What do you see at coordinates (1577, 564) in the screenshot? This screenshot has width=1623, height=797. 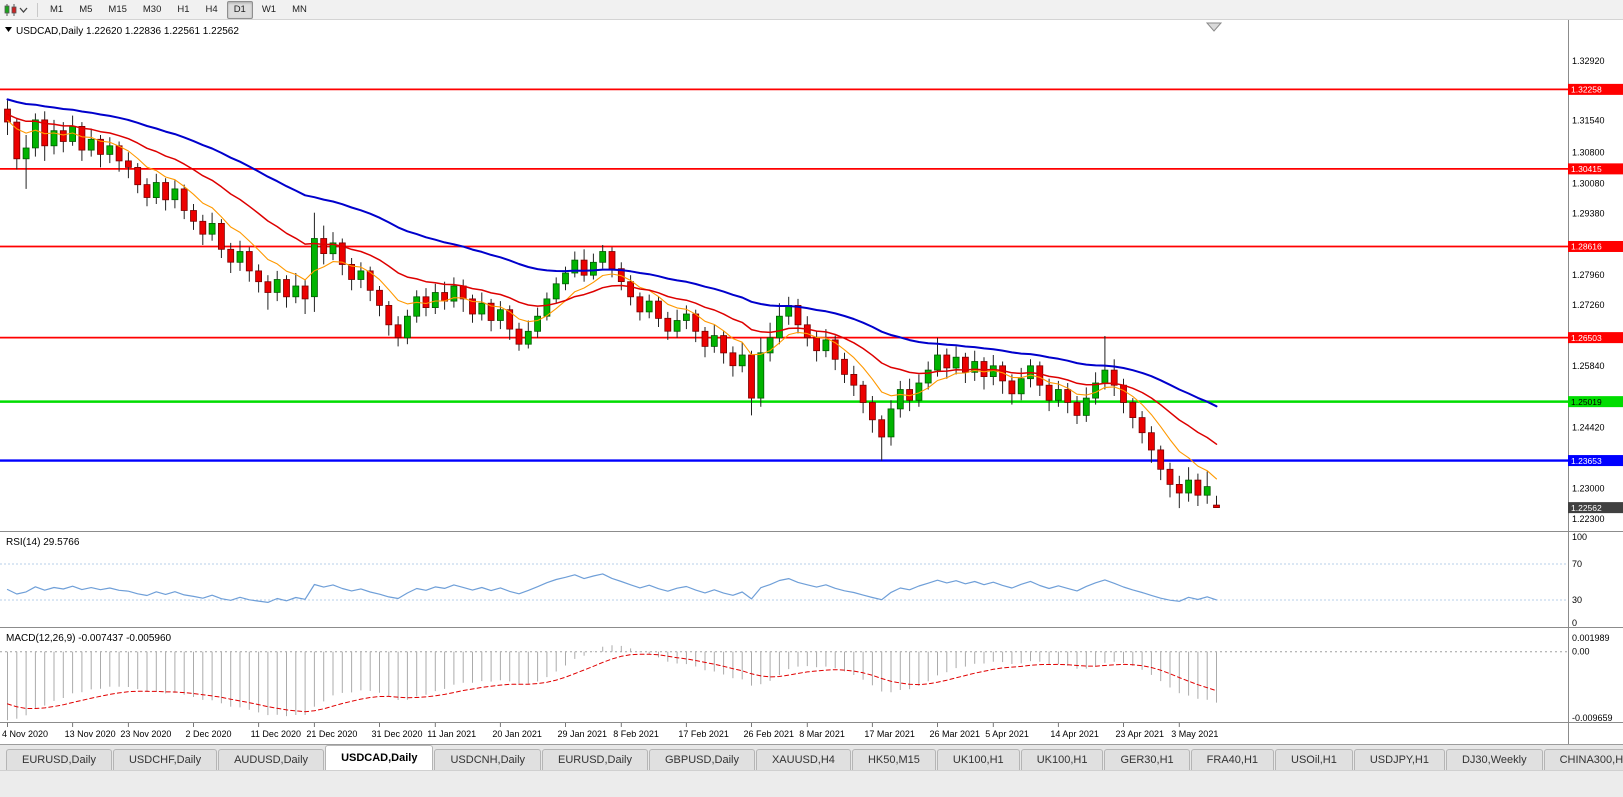 I see `rsi-axis-label: 70` at bounding box center [1577, 564].